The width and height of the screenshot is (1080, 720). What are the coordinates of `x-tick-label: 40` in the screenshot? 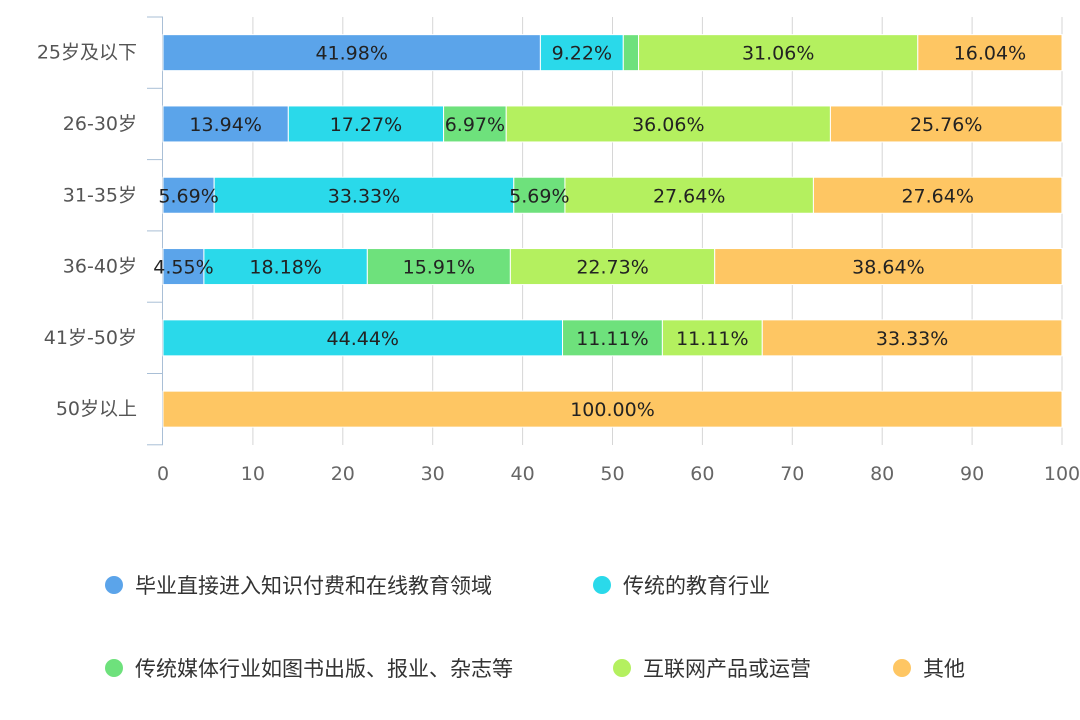 It's located at (523, 474).